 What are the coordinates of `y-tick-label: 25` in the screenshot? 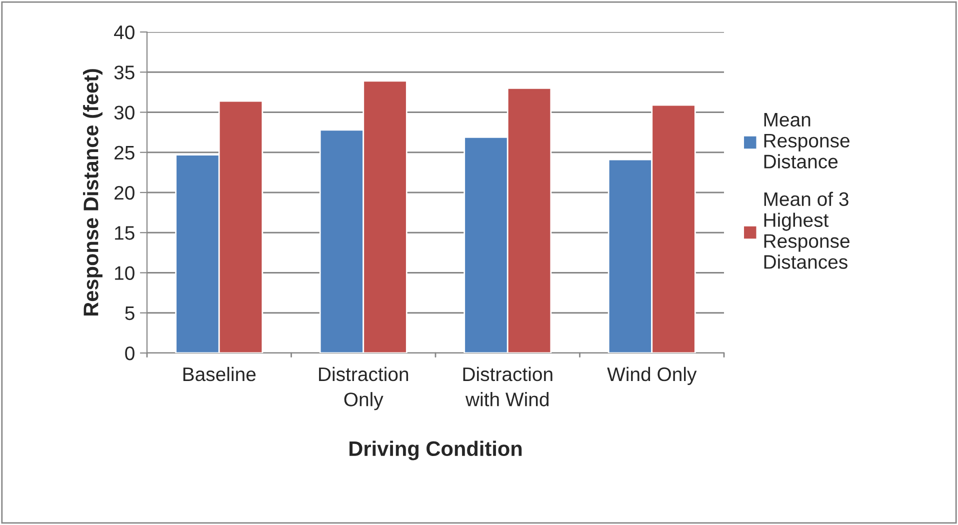 It's located at (124, 153).